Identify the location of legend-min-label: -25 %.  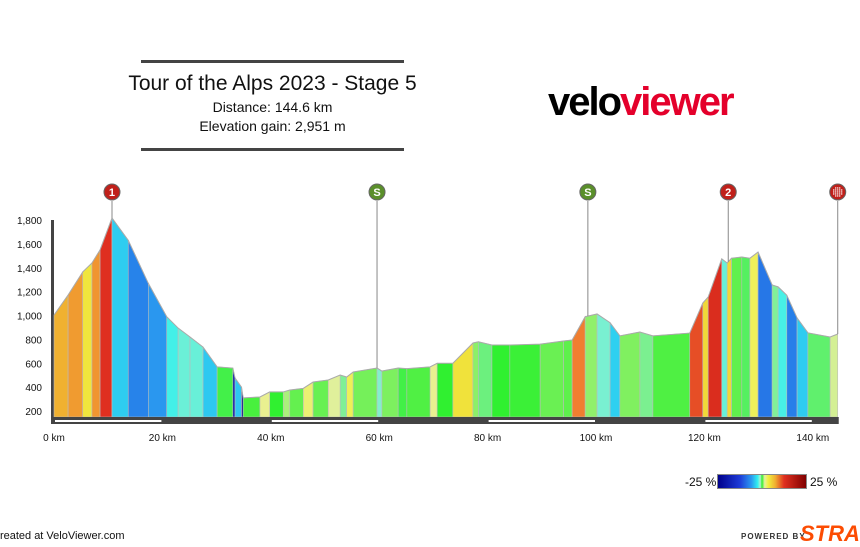
(701, 482).